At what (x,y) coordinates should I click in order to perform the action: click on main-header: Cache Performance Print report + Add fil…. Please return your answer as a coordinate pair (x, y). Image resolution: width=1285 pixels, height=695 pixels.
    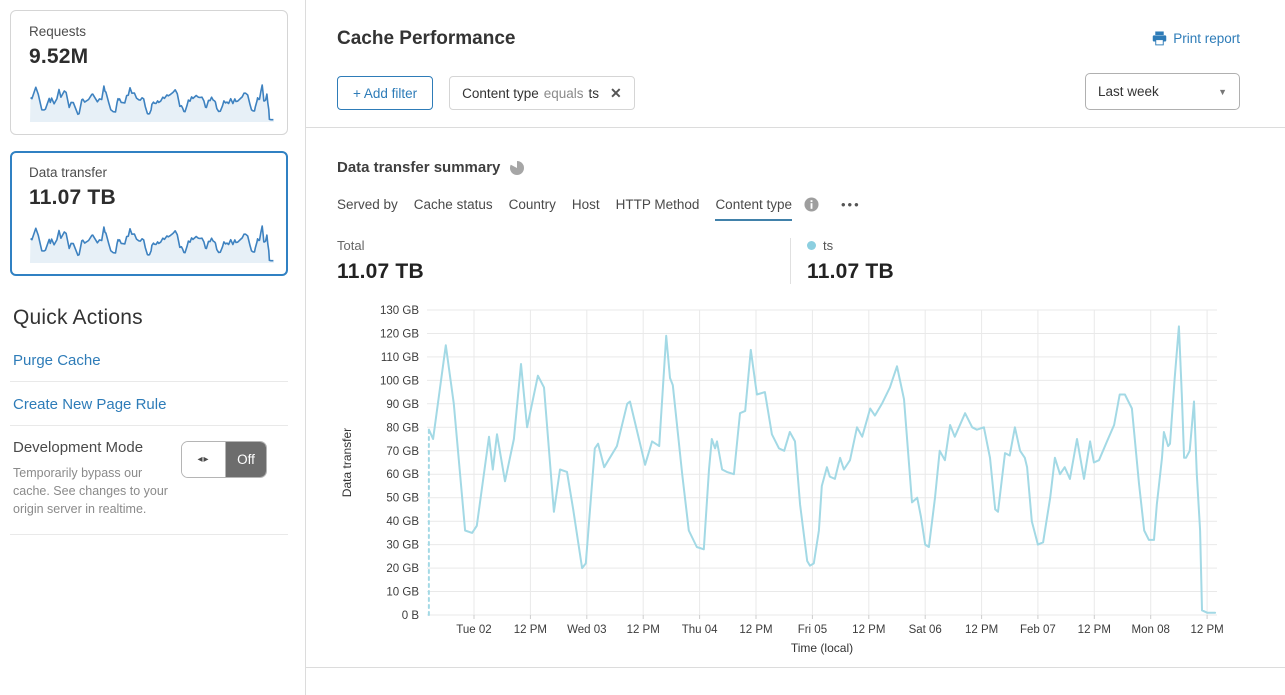
    Looking at the image, I should click on (795, 64).